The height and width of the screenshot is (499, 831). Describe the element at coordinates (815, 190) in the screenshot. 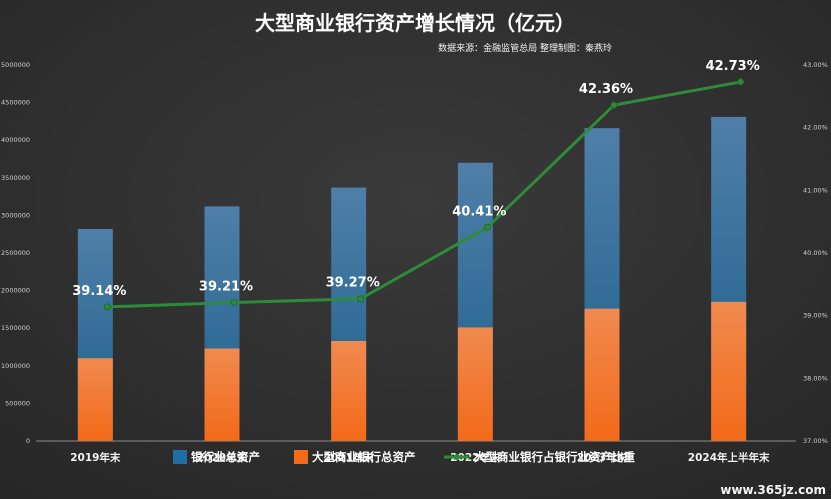

I see `right-tick-label: 41.00%` at that location.